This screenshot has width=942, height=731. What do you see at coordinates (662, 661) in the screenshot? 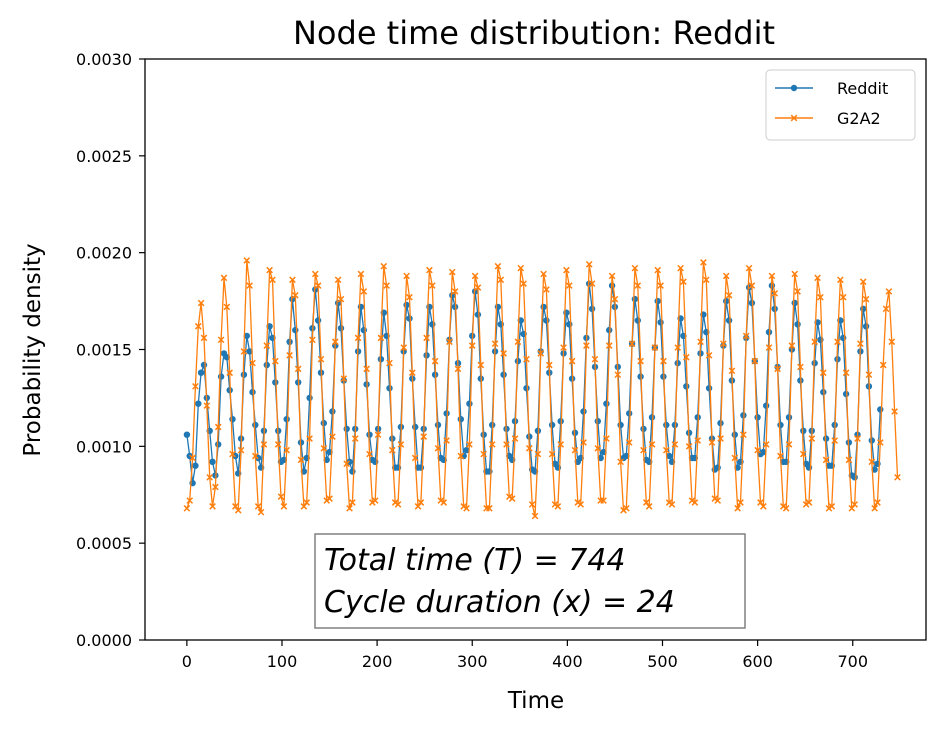
I see `x-tick-label: 500` at bounding box center [662, 661].